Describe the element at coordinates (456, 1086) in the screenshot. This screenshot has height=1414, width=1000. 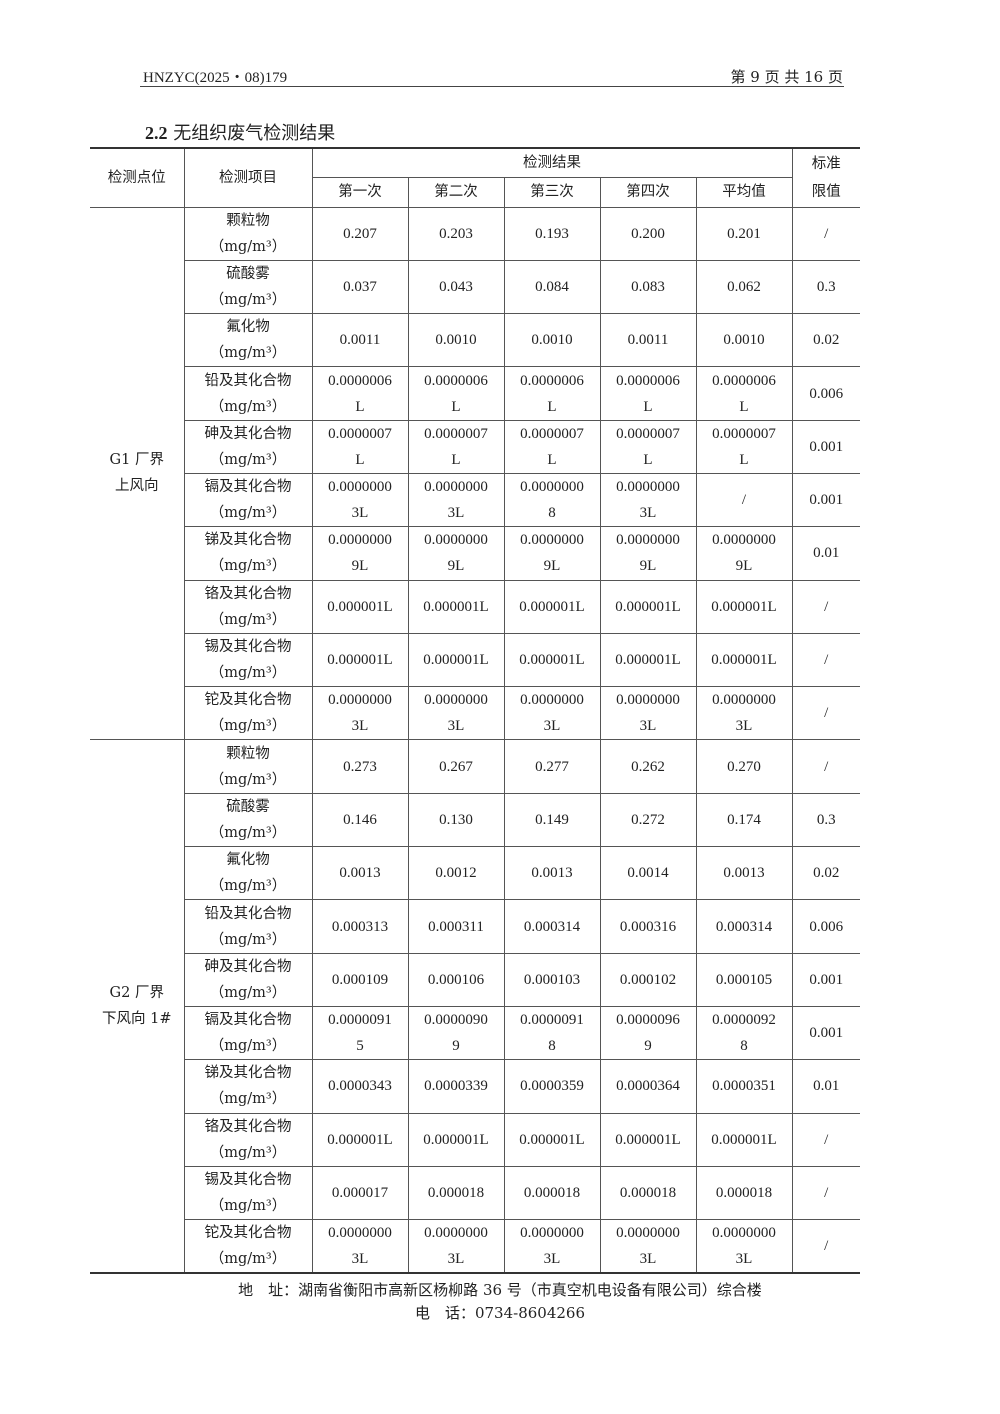
I see `run-2-cell: 0.0000339` at that location.